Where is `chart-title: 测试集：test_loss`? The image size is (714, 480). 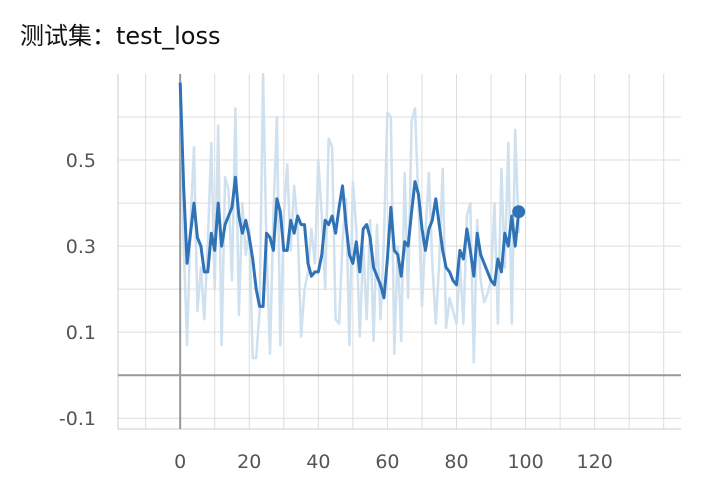 chart-title: 测试集：test_loss is located at coordinates (120, 36).